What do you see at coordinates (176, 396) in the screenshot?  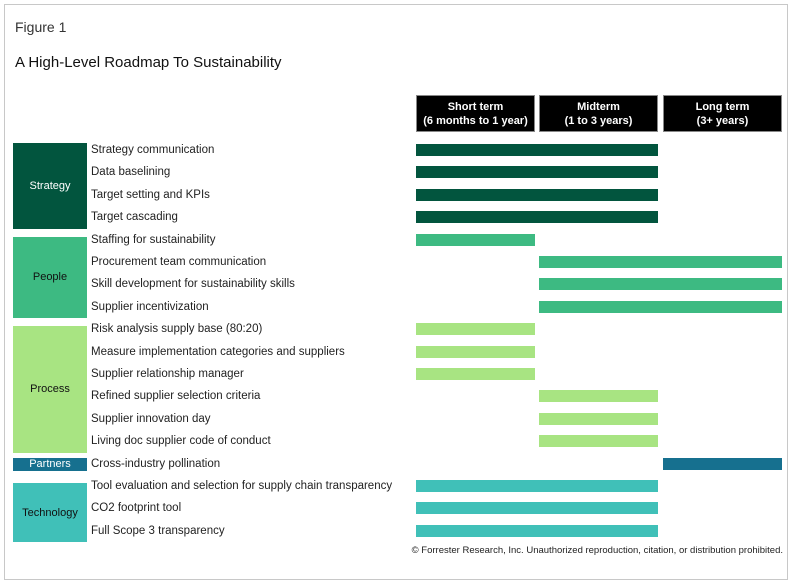 I see `item-label: Refined supplier selection criteria` at bounding box center [176, 396].